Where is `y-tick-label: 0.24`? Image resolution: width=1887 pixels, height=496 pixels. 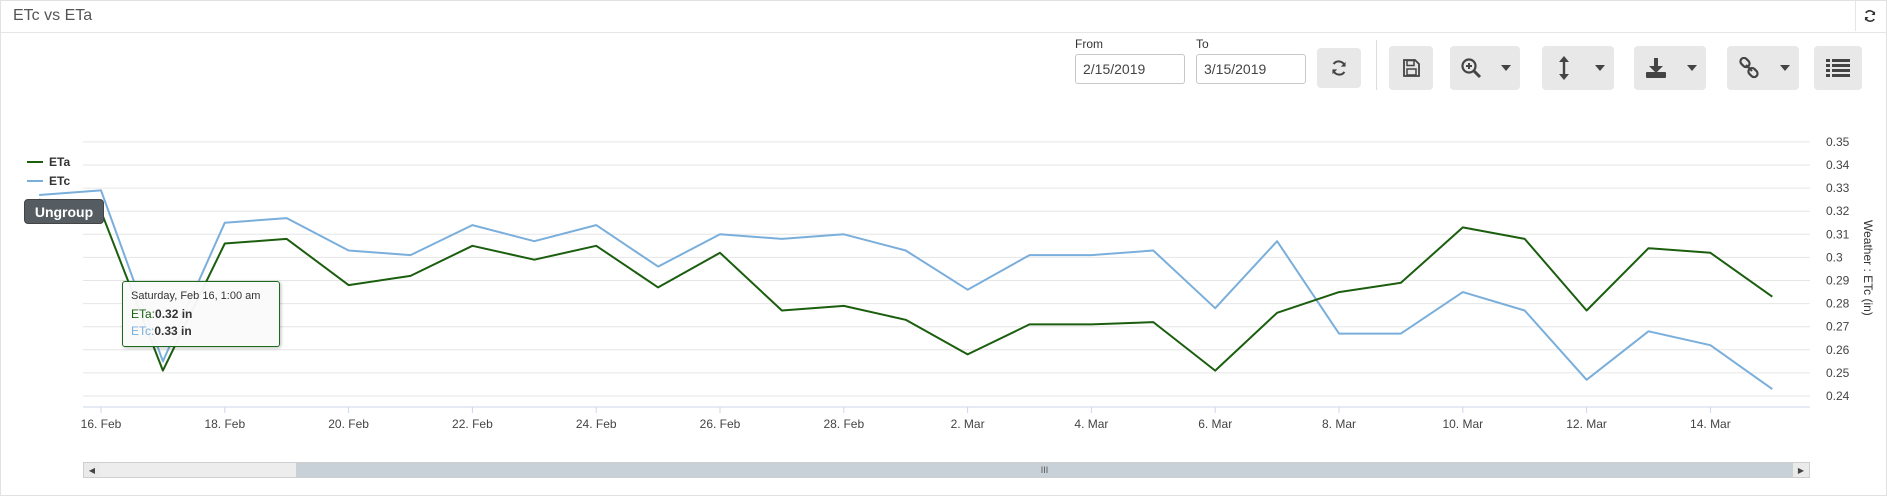 y-tick-label: 0.24 is located at coordinates (1838, 396).